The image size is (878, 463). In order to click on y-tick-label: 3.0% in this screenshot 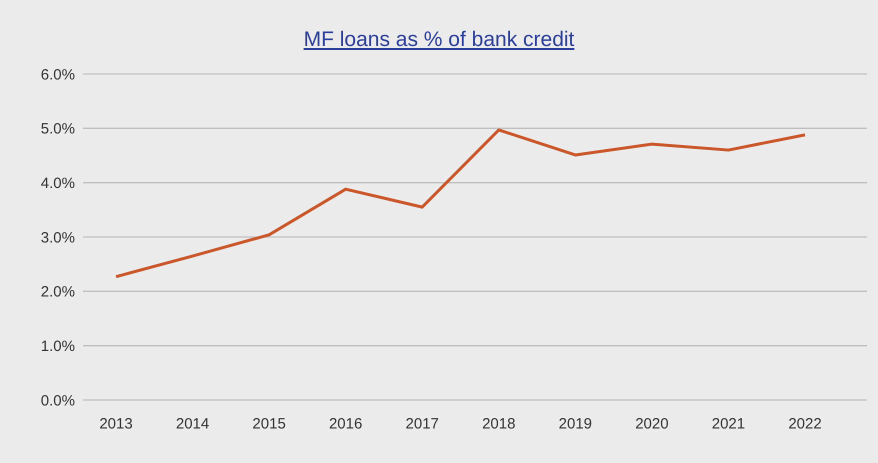, I will do `click(57, 237)`.